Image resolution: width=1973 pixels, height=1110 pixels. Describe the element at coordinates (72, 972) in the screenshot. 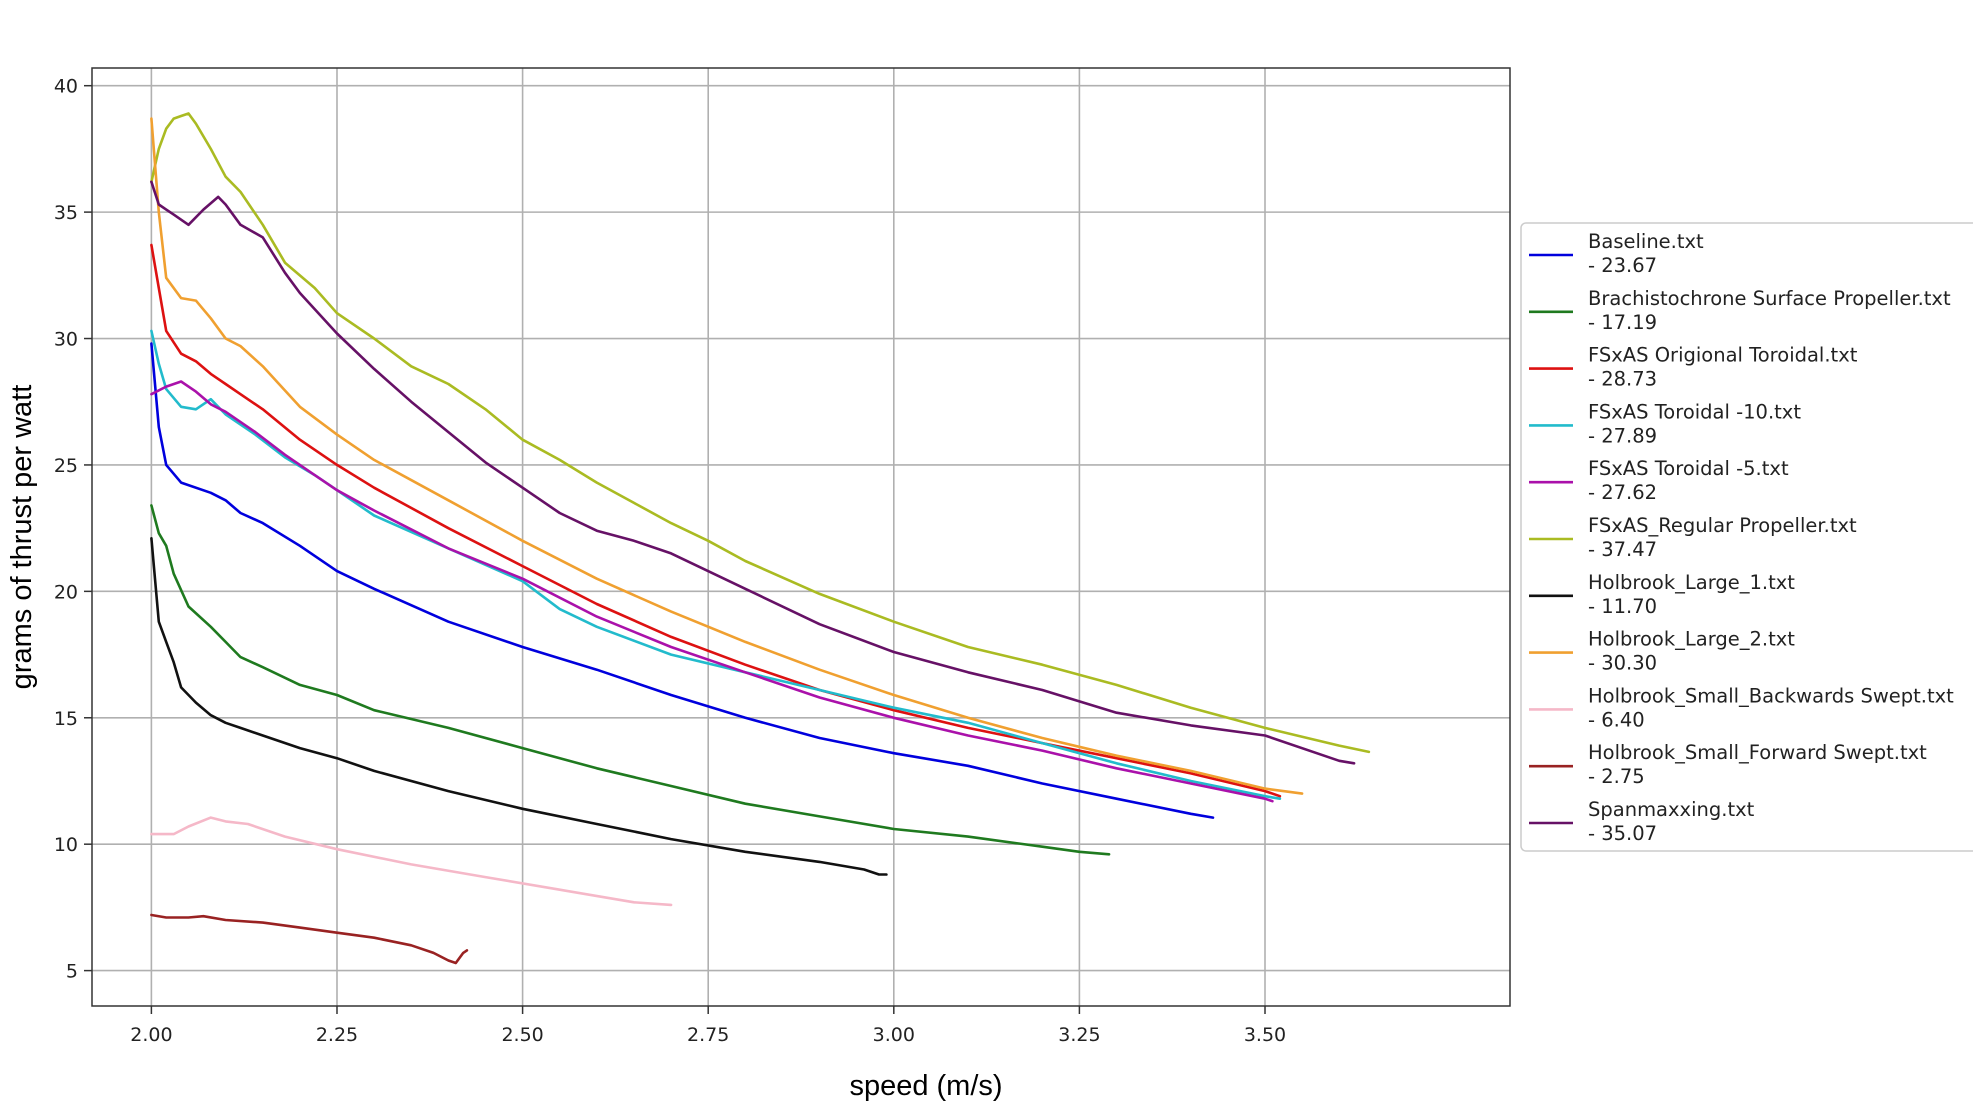

I see `y-tick-label: 5` at that location.